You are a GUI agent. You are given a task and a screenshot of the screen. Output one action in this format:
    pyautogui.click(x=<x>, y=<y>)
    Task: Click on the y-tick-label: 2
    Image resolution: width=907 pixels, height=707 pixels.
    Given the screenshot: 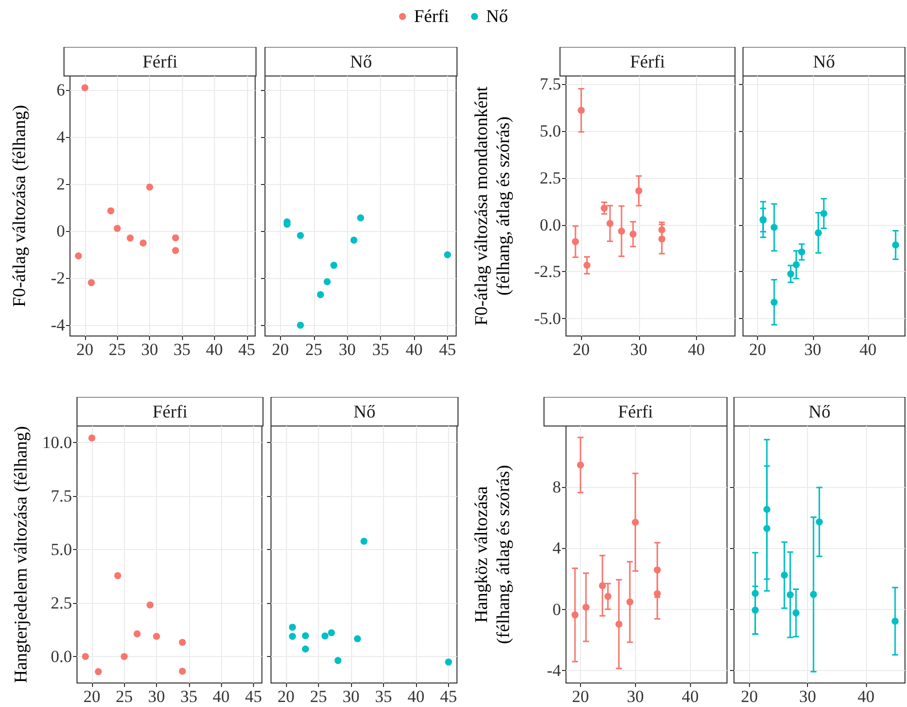 What is the action you would take?
    pyautogui.click(x=60, y=184)
    